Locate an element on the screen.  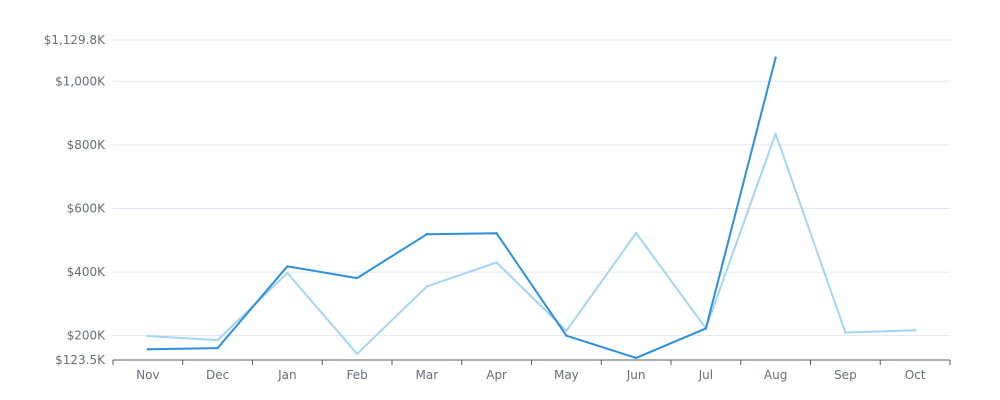
x-tick-label: Jun is located at coordinates (636, 375).